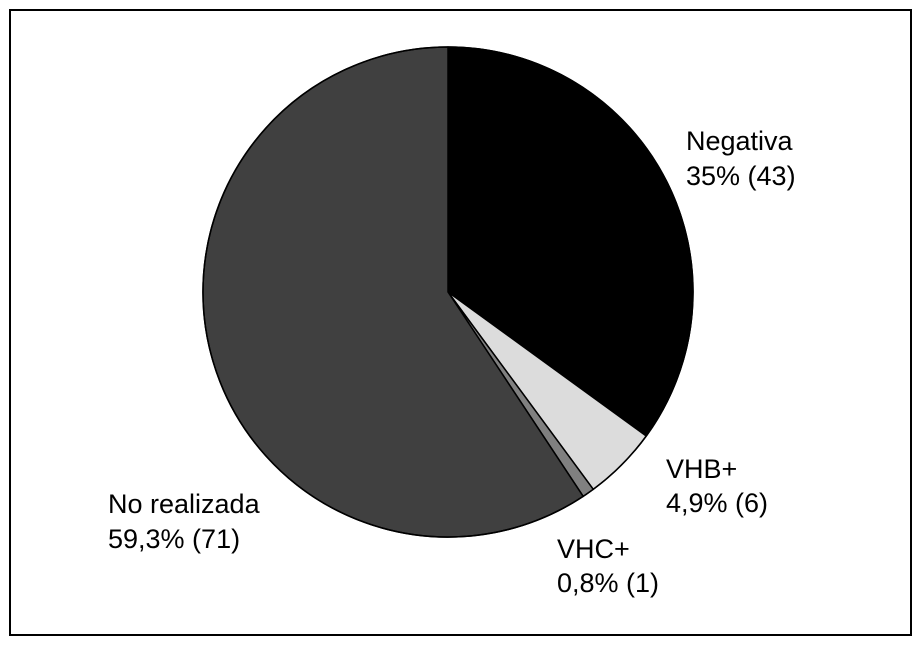 The image size is (923, 648). Describe the element at coordinates (593, 549) in the screenshot. I see `label-vhc-name: VHC+` at that location.